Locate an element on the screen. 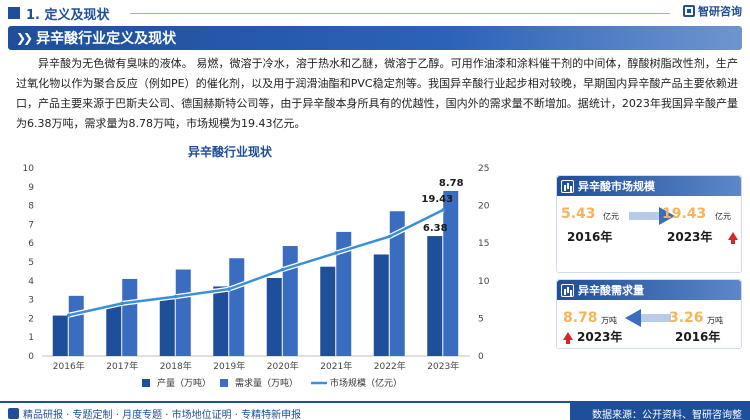  demand-right-unit: 万吨 is located at coordinates (715, 320).